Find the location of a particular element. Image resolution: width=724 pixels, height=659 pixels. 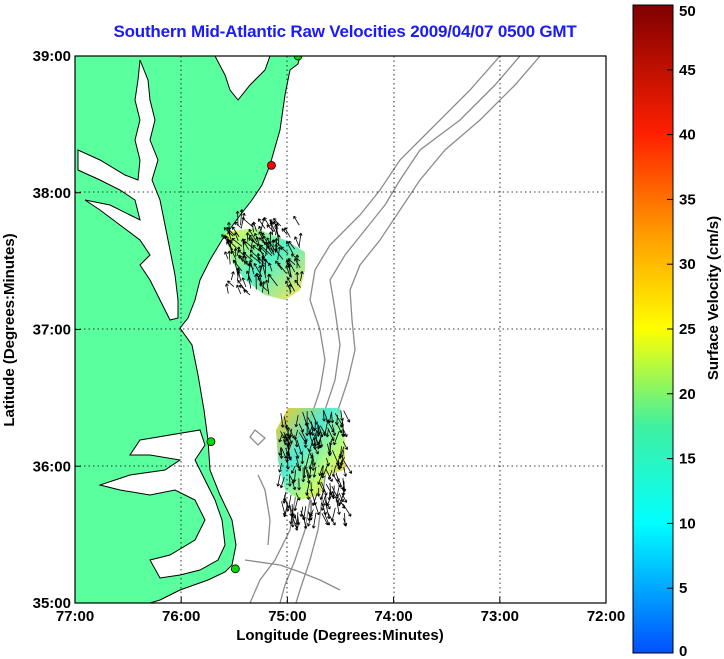

y-tick-label: 37:00 is located at coordinates (52, 330).